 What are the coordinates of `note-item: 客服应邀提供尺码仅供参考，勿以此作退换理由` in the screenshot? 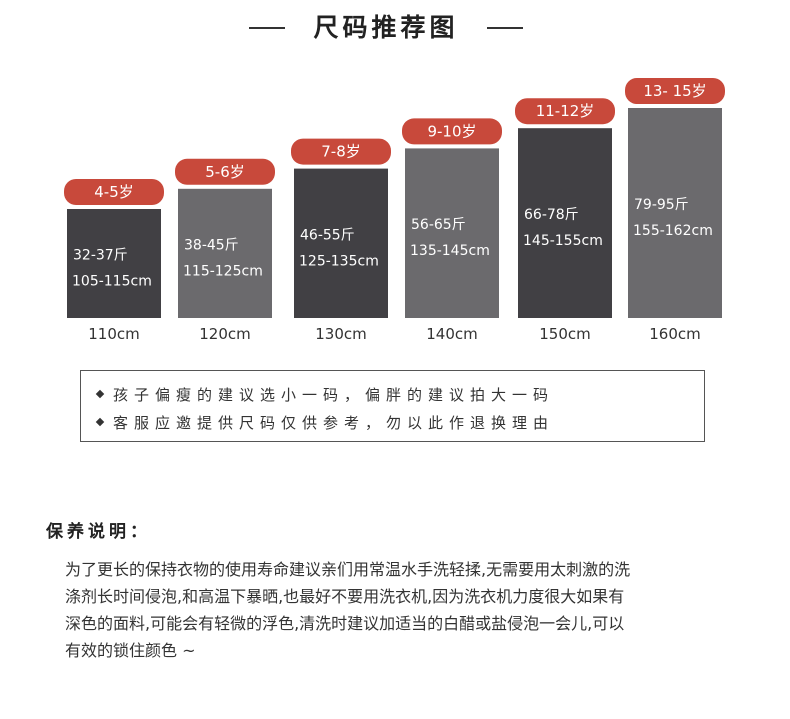 It's located at (325, 422).